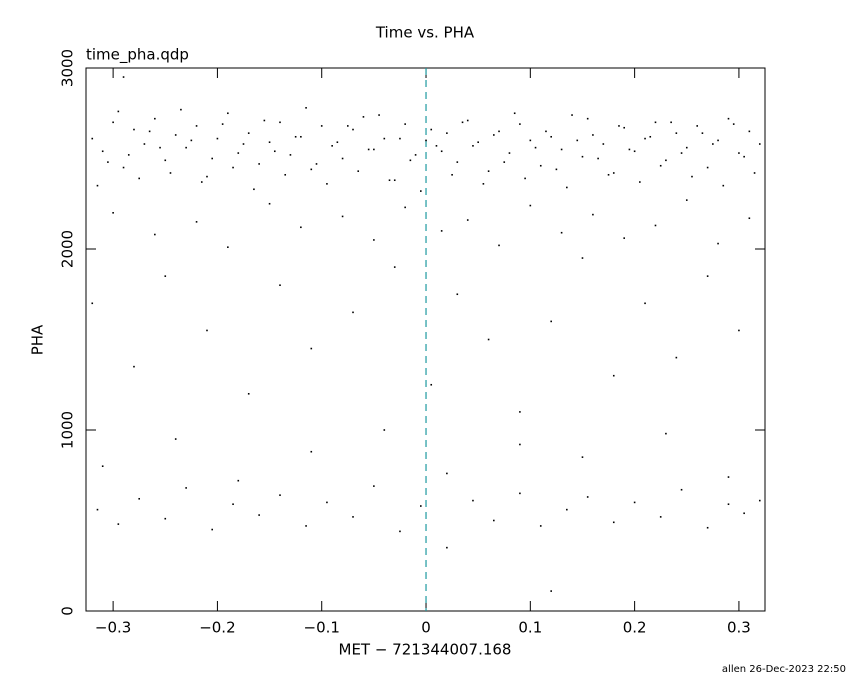 This screenshot has width=850, height=680. Describe the element at coordinates (530, 628) in the screenshot. I see `x-tick-label: 0.1` at that location.